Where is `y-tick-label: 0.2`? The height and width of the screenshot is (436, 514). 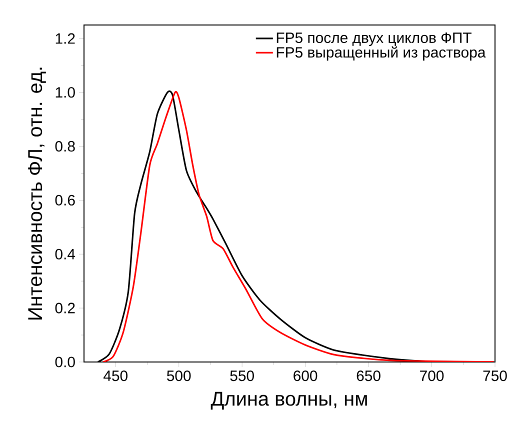
y-tick-label: 0.2 is located at coordinates (65, 308).